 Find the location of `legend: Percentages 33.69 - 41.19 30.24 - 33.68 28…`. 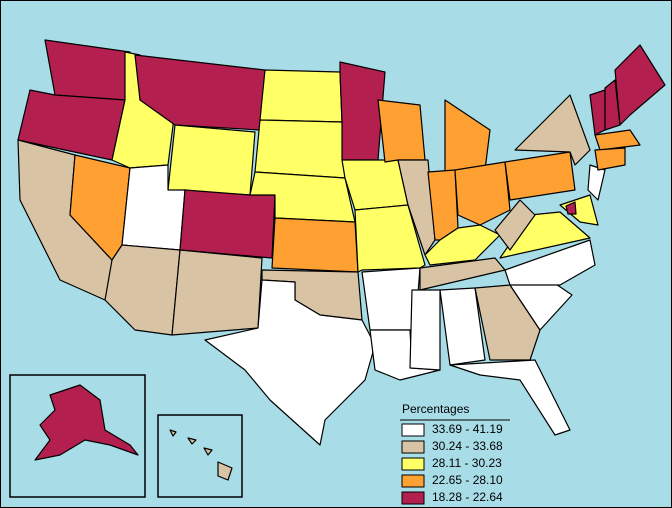

legend: Percentages 33.69 - 41.19 30.24 - 33.68 28… is located at coordinates (455, 453).